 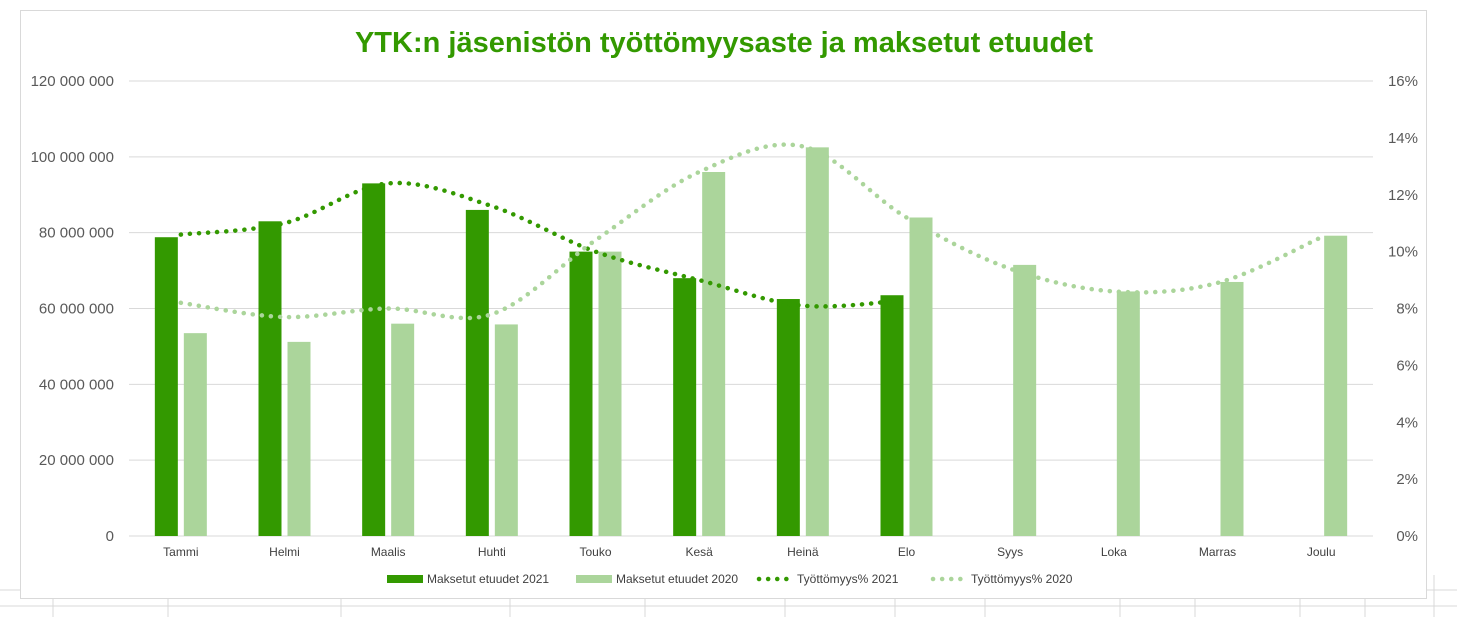 What do you see at coordinates (72, 157) in the screenshot?
I see `left-tick-label: 100 000 000` at bounding box center [72, 157].